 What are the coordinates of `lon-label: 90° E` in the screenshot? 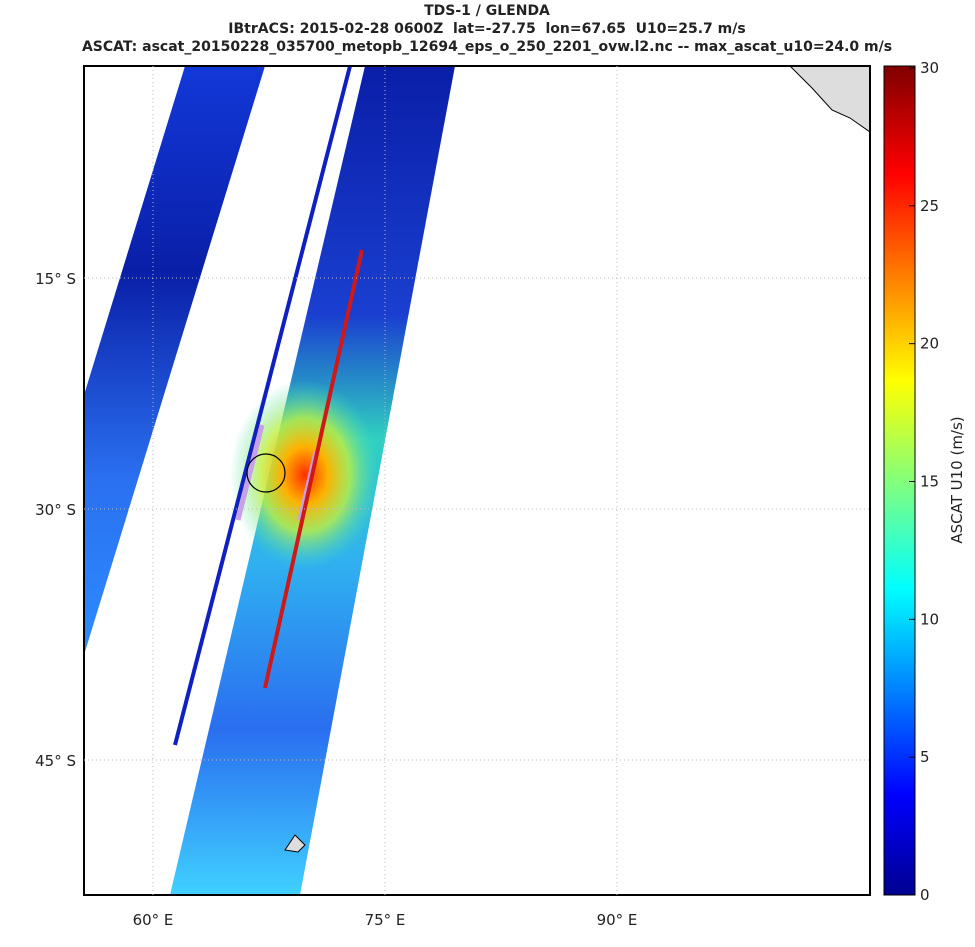 It's located at (617, 920).